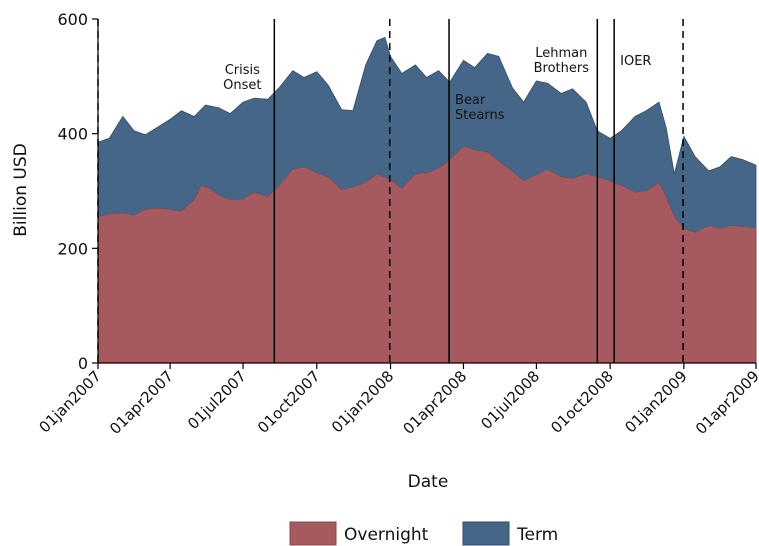 The height and width of the screenshot is (546, 759). What do you see at coordinates (562, 61) in the screenshot?
I see `event-label: Lehman Brothers` at bounding box center [562, 61].